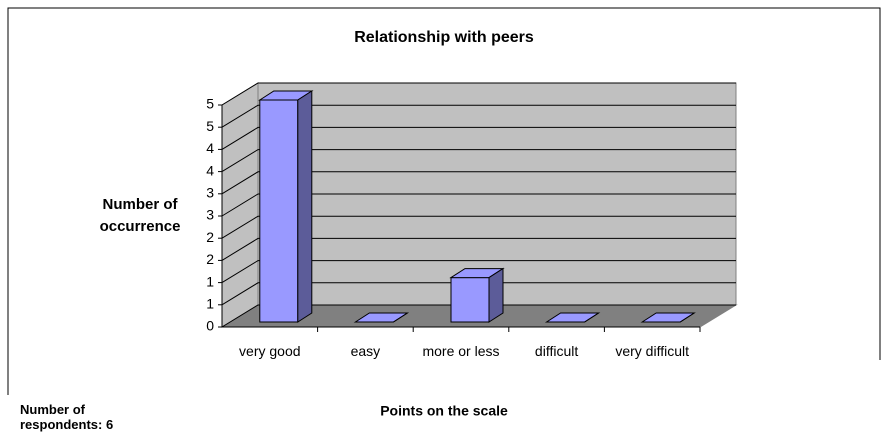 Image resolution: width=889 pixels, height=447 pixels. I want to click on note: Number of respondents: 6, so click(67, 417).